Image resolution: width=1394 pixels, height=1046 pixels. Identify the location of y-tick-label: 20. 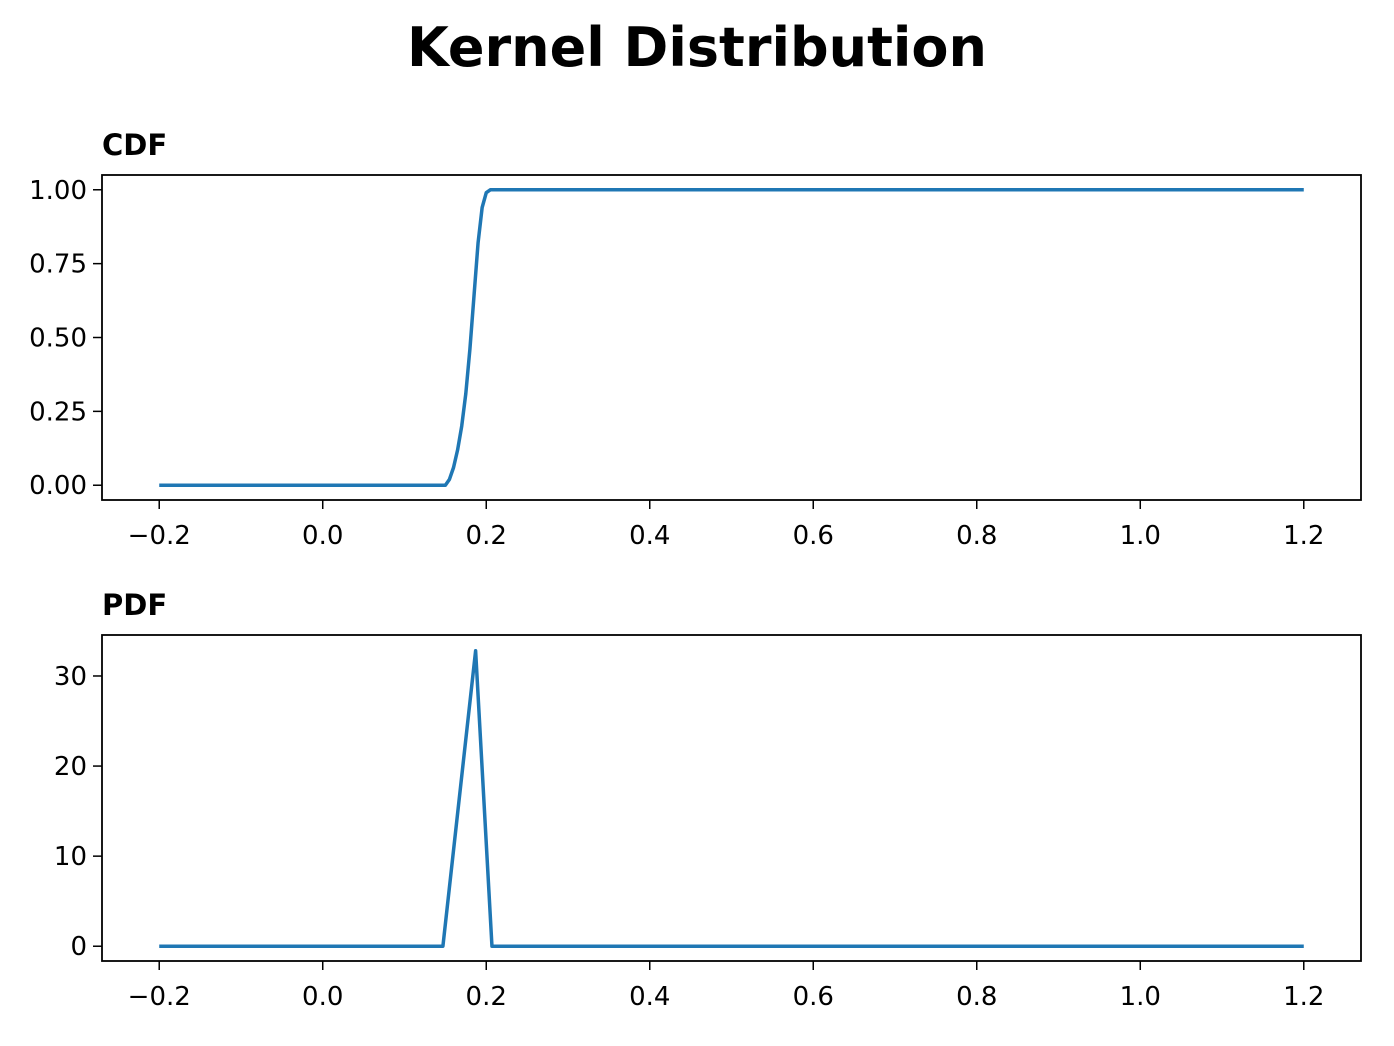
(70, 767).